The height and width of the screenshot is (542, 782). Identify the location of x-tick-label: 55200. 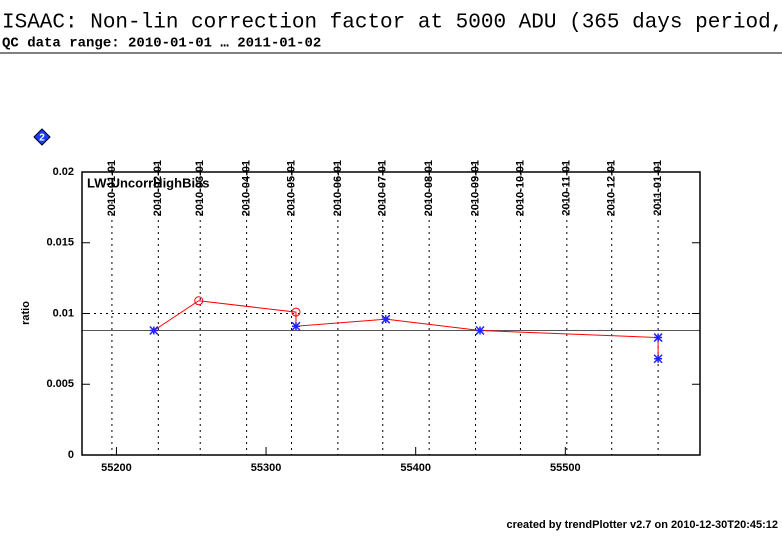
(116, 468).